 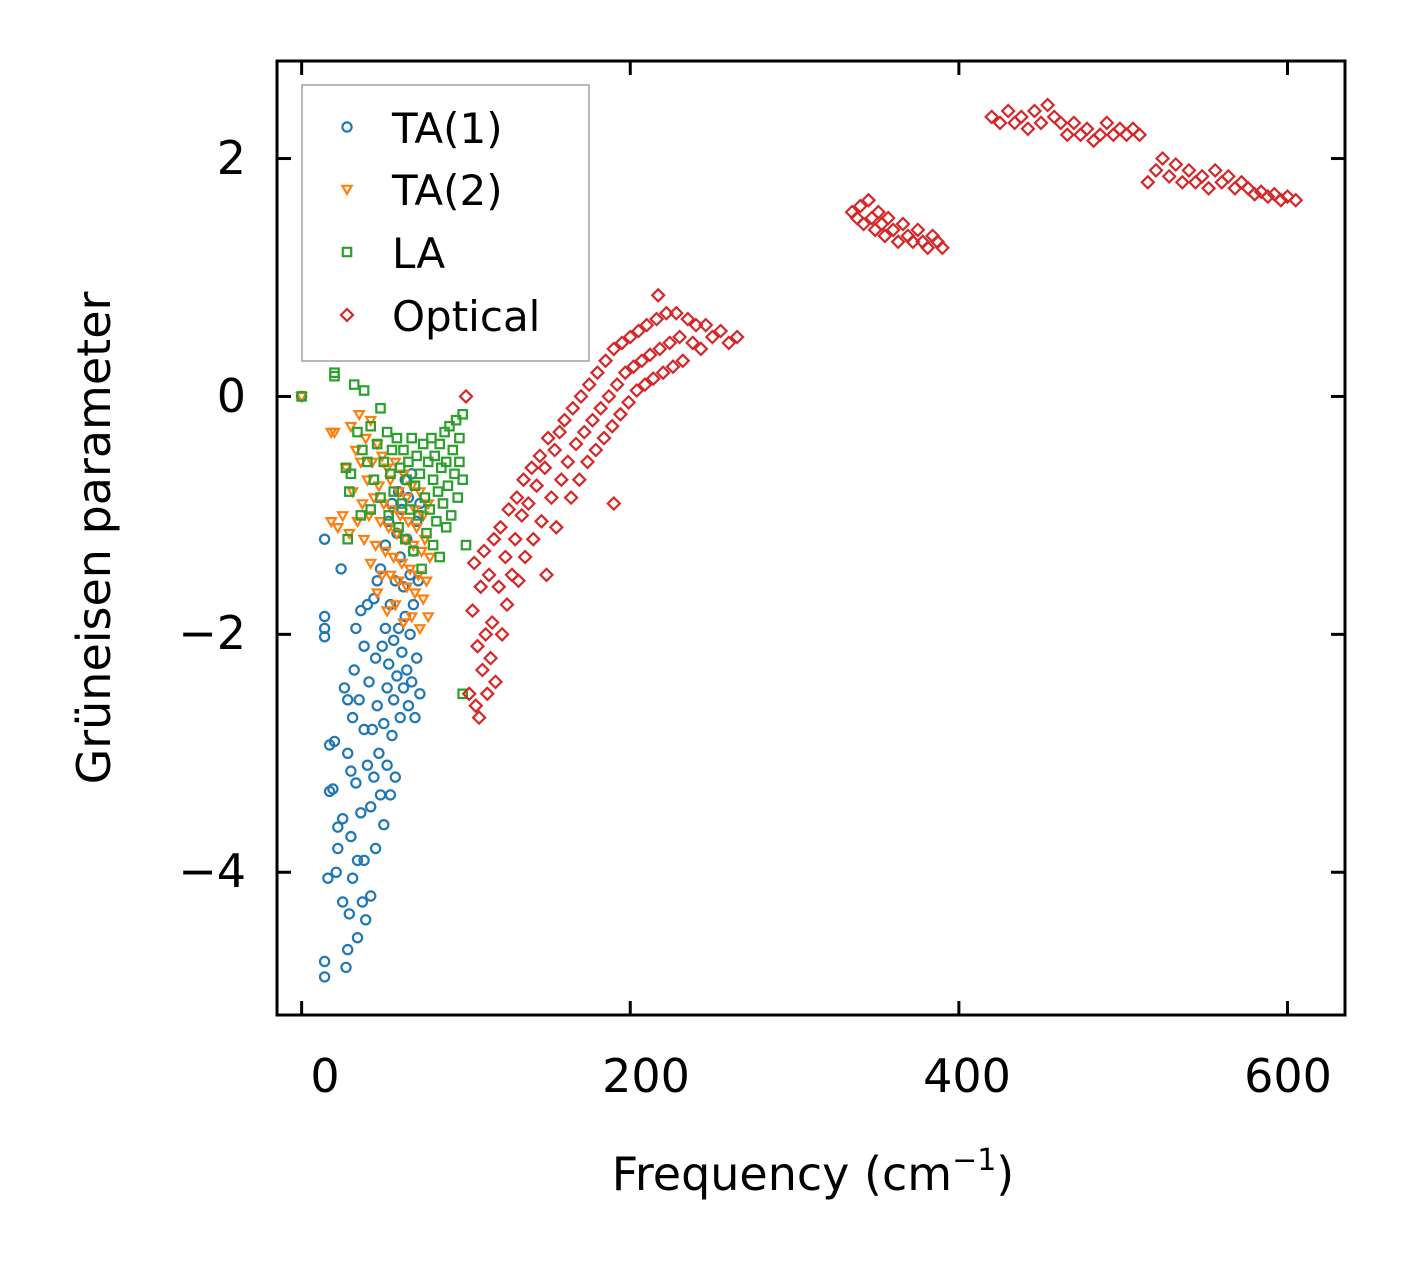 I want to click on x-axis-title-end: ), so click(x=1005, y=1174).